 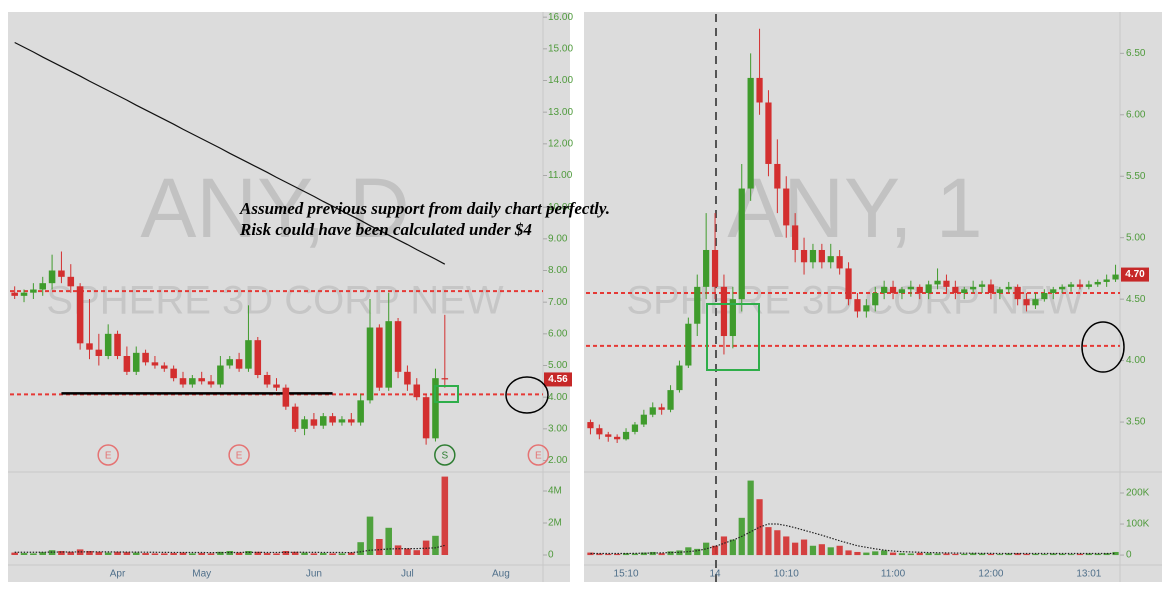 What do you see at coordinates (558, 270) in the screenshot?
I see `y-tick-label: 8.00` at bounding box center [558, 270].